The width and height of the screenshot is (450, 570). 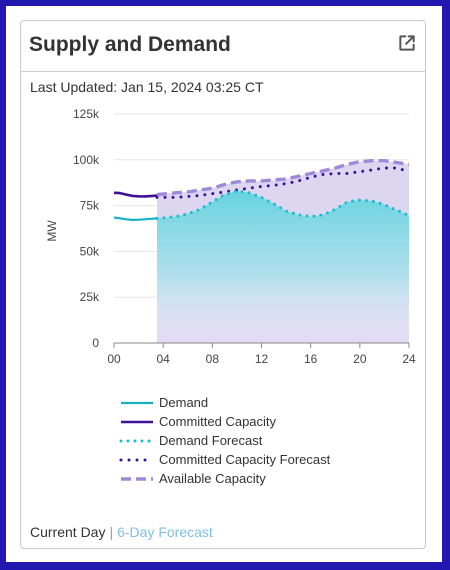 I want to click on x-tick-label: 16, so click(x=311, y=359).